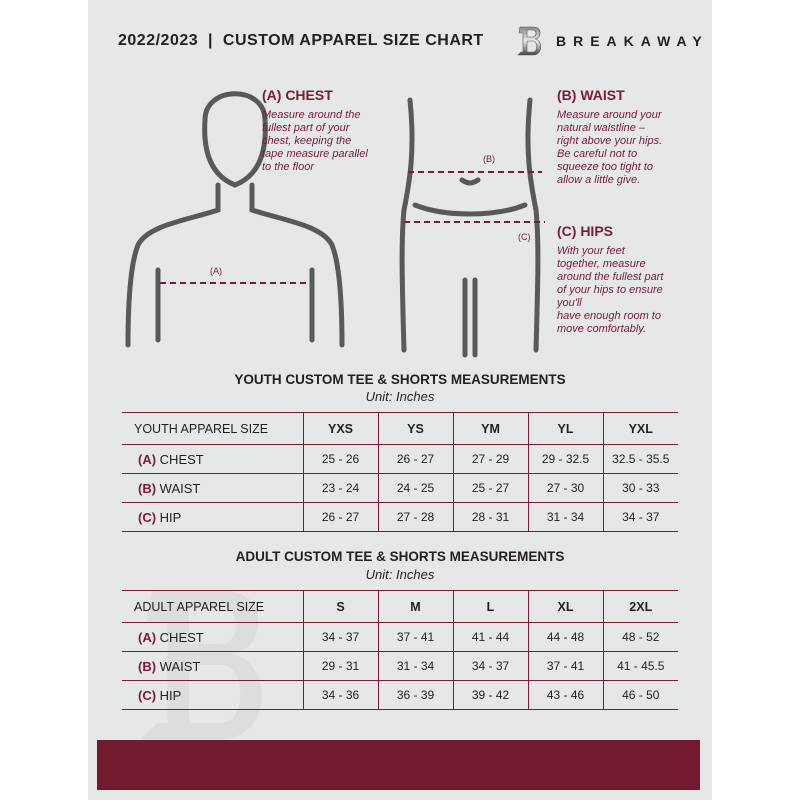 This screenshot has width=800, height=800. Describe the element at coordinates (565, 459) in the screenshot. I see `measurement-value: 29 - 32.5` at that location.